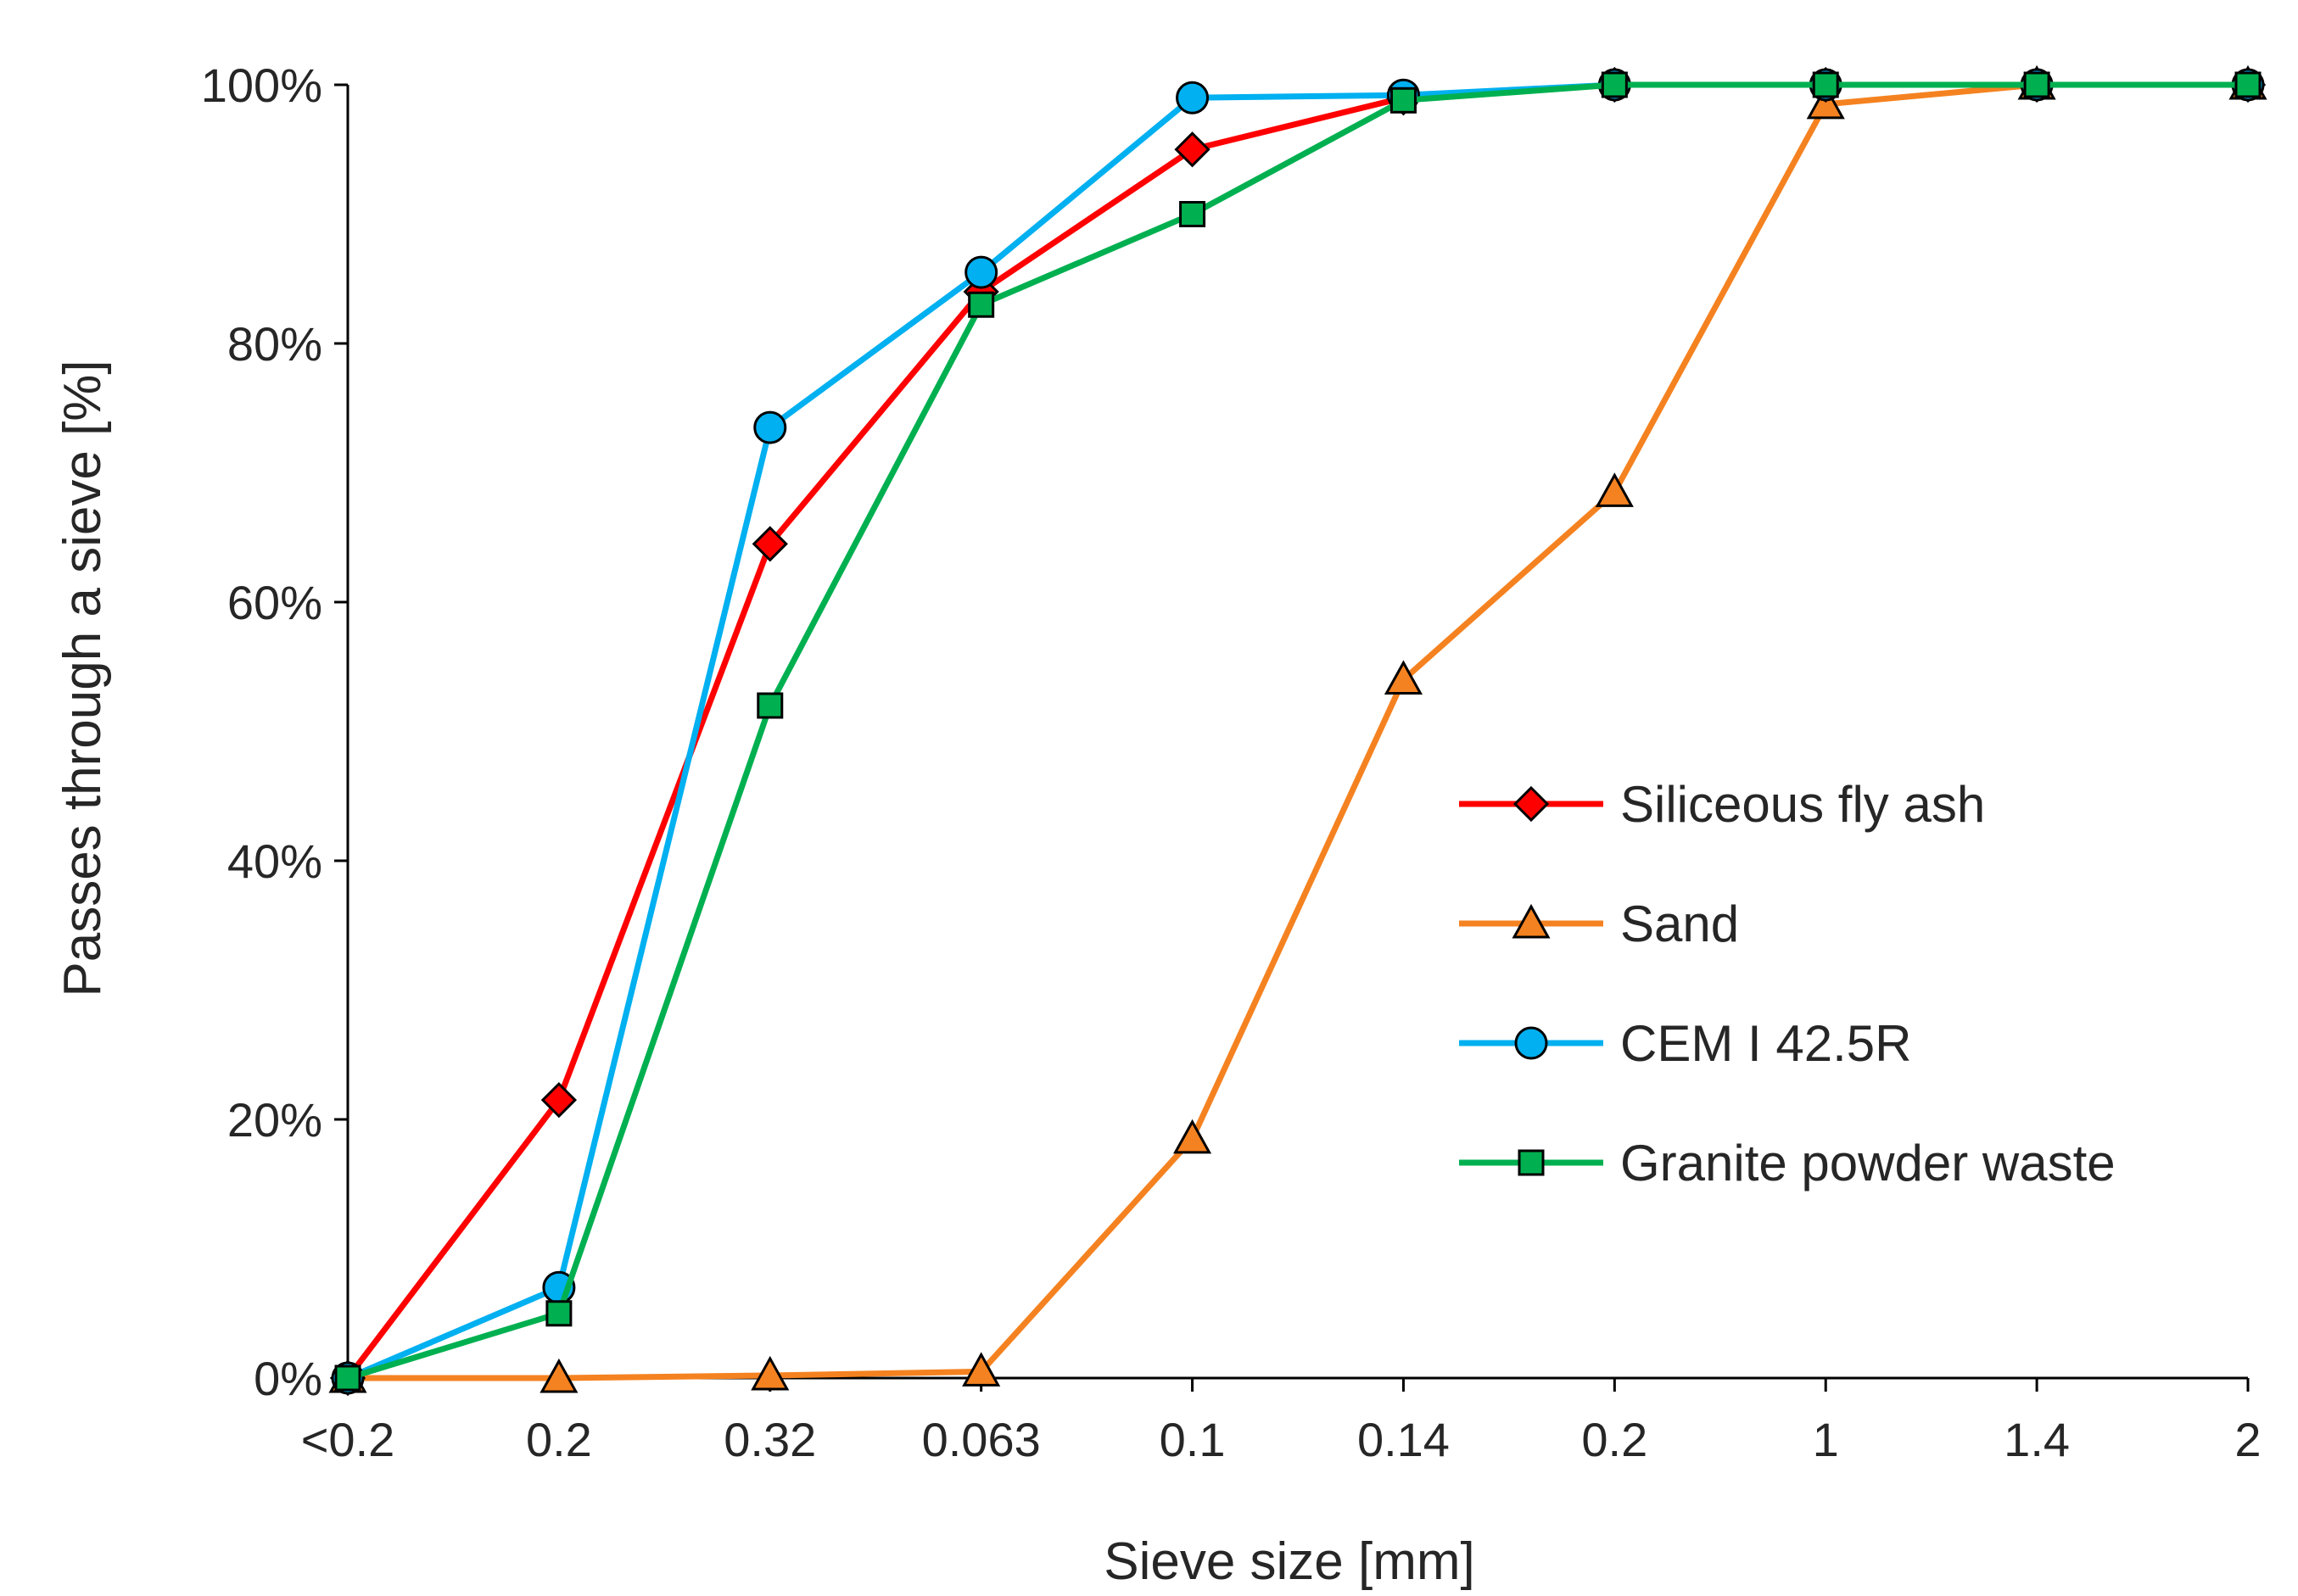 Image resolution: width=2298 pixels, height=1596 pixels. I want to click on legend-item-siliceous-fly-ash: Siliceous fly ash, so click(1722, 804).